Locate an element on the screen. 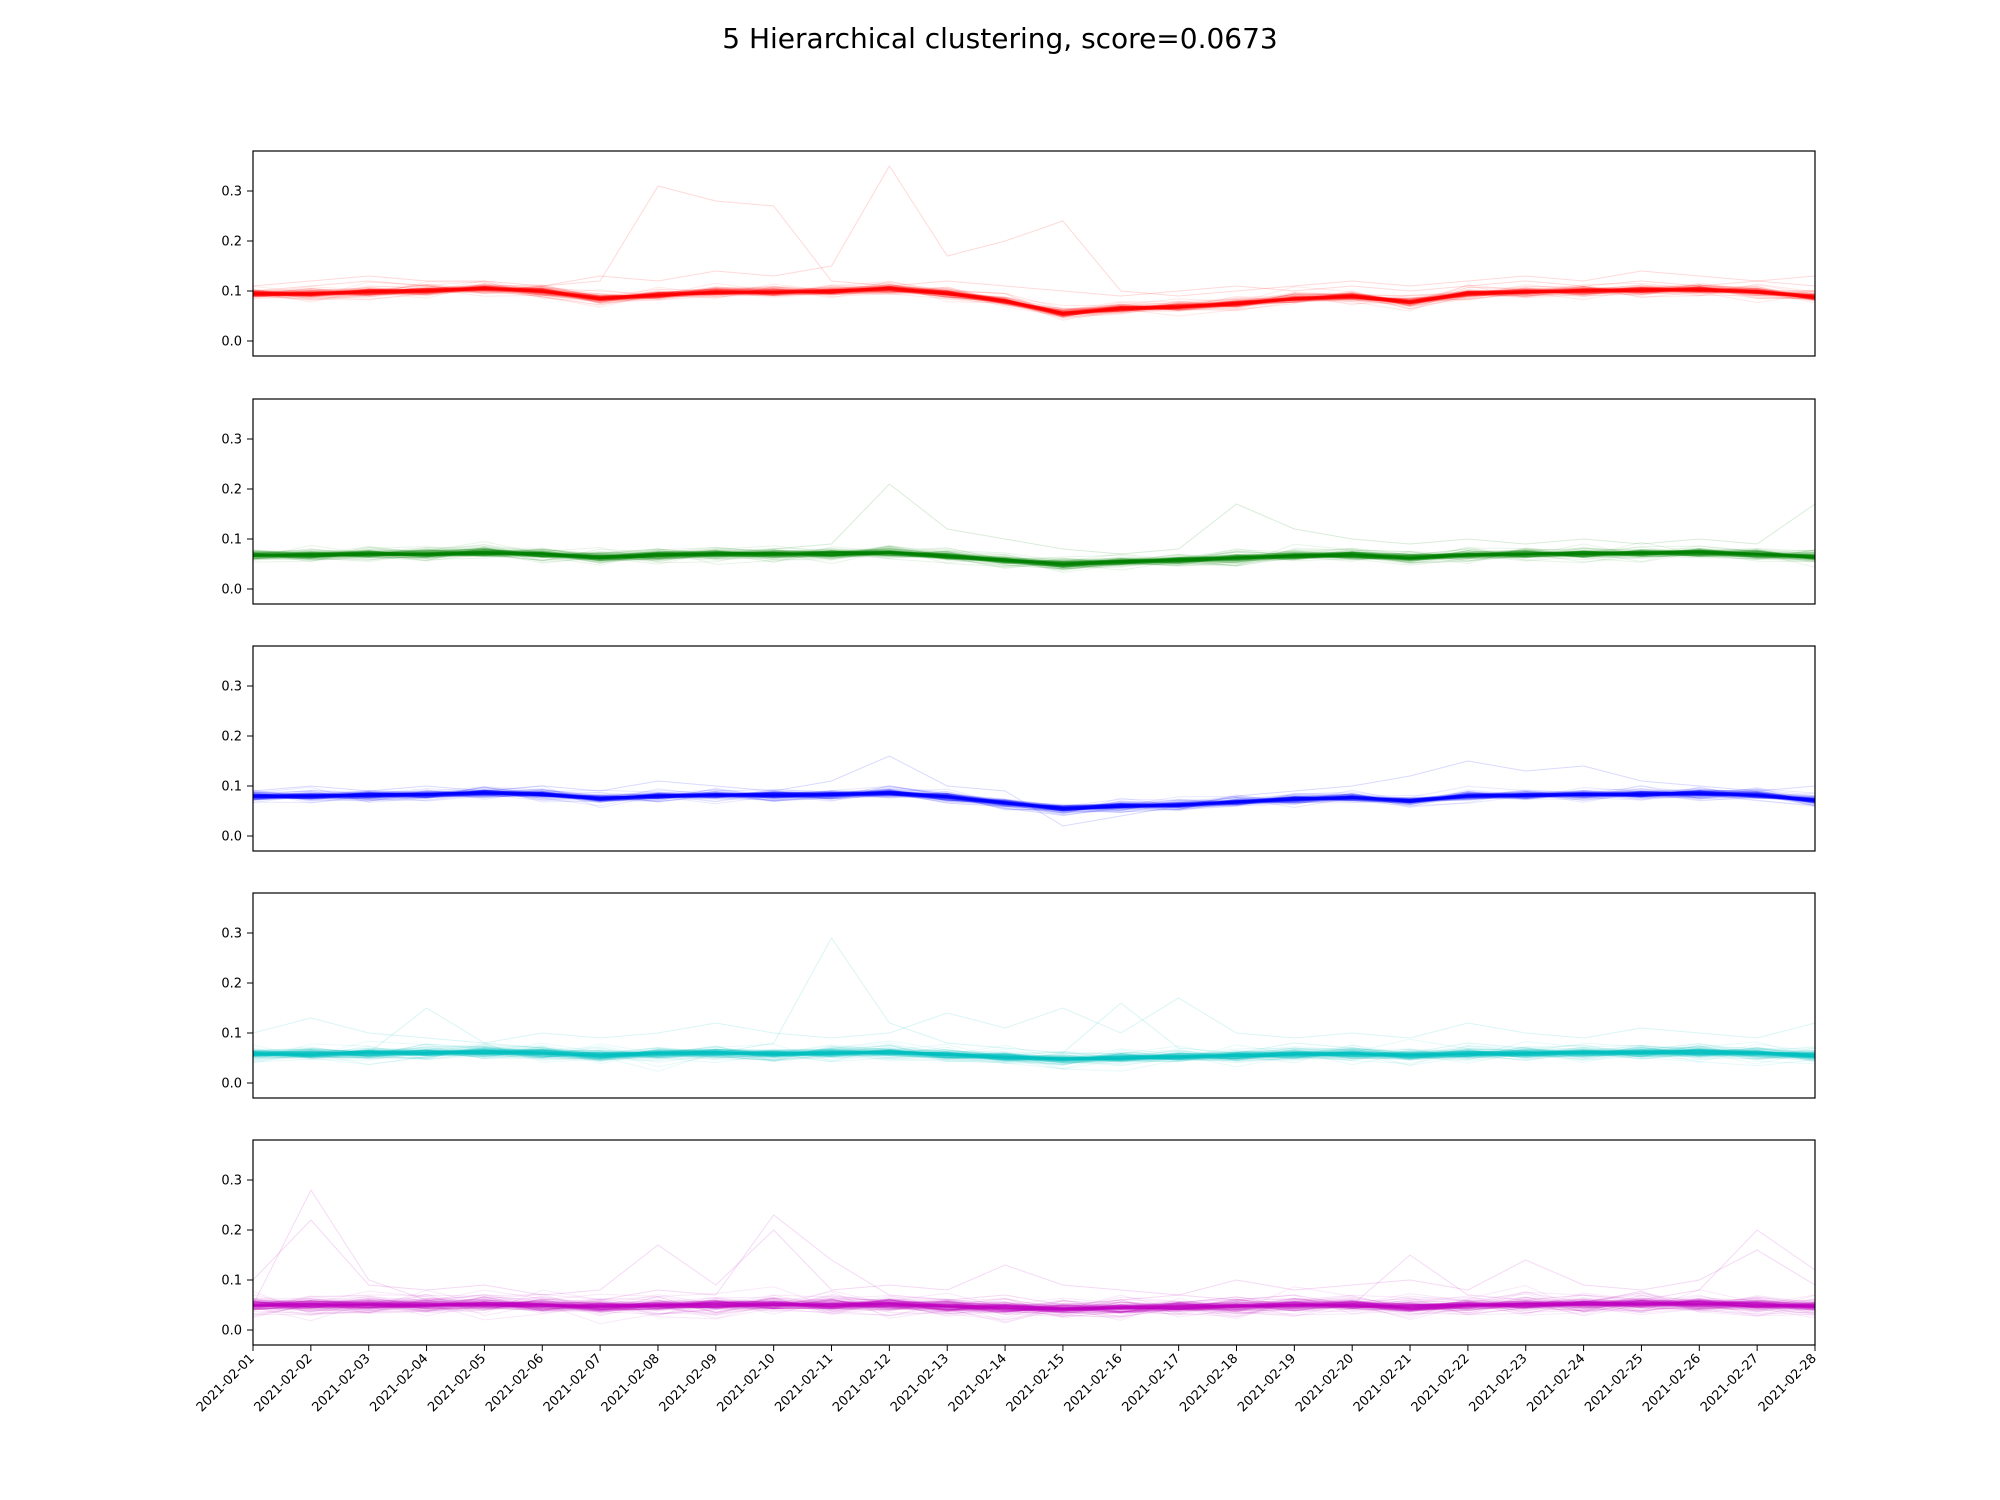 The image size is (2000, 1500). x-tick-label: 2021-02-11 is located at coordinates (804, 1383).